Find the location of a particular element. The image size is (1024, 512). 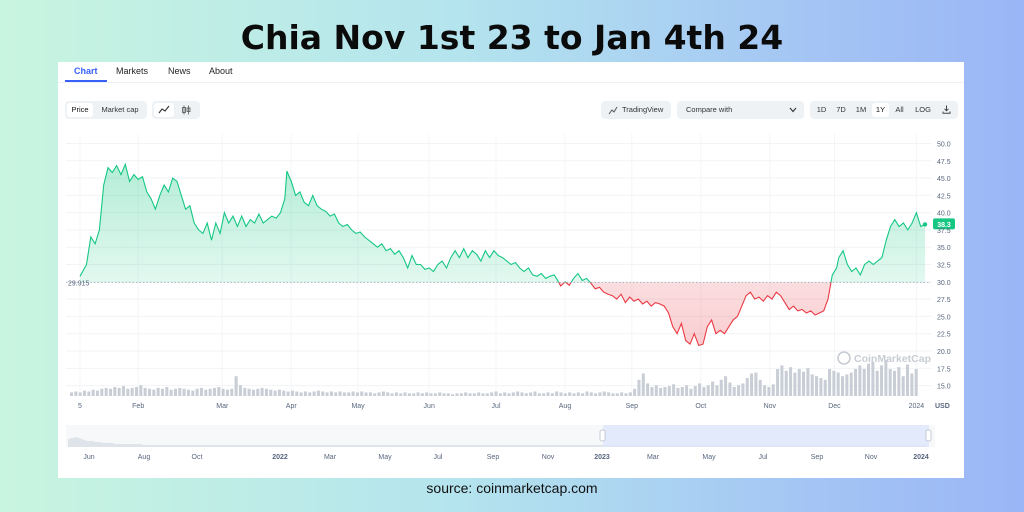

download-button is located at coordinates (946, 110).